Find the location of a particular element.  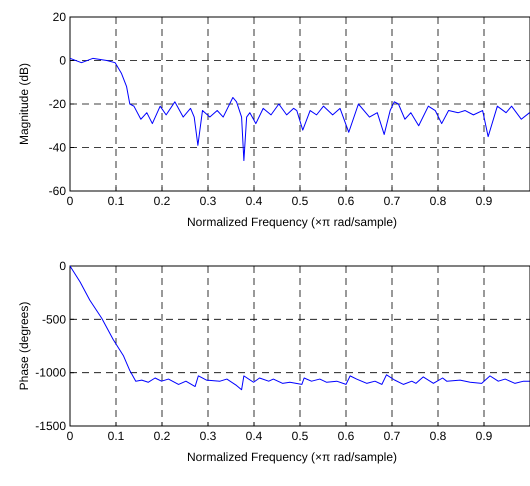

y-tick-label: -500 is located at coordinates (54, 319).